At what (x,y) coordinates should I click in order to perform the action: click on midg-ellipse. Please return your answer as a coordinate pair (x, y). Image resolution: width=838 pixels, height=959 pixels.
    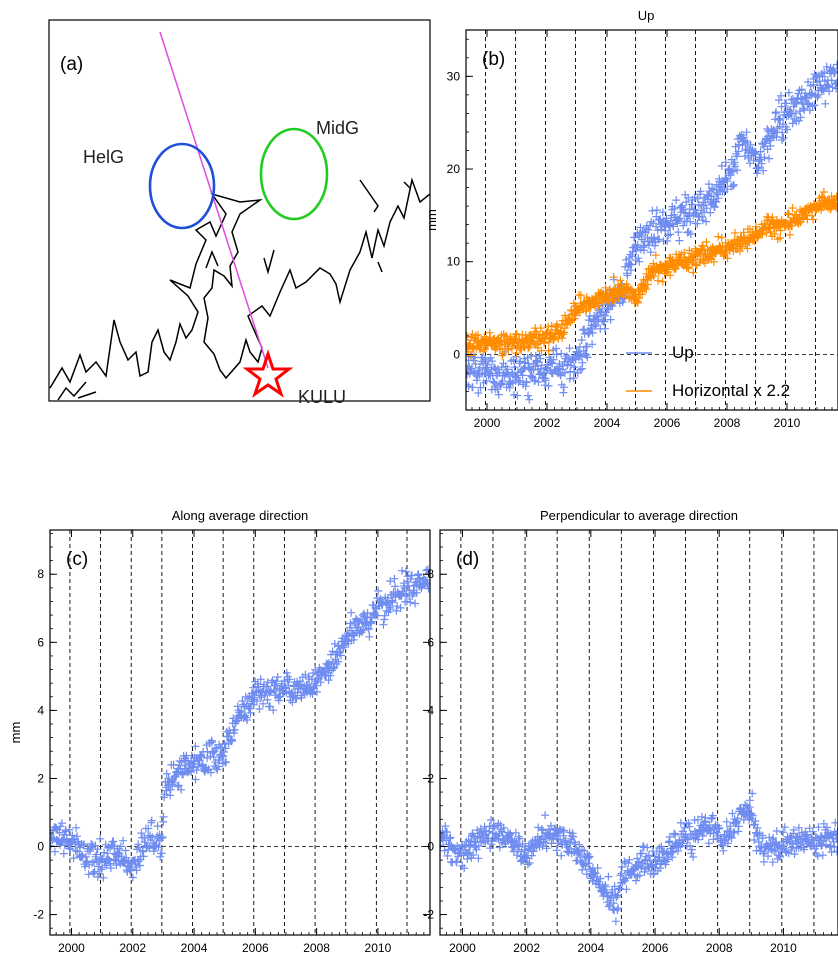
    Looking at the image, I should click on (294, 174).